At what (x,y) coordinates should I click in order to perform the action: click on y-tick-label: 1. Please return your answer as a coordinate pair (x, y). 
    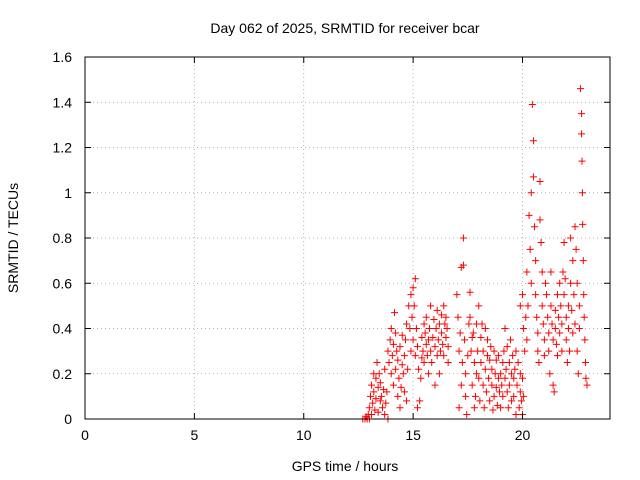
    Looking at the image, I should click on (68, 193).